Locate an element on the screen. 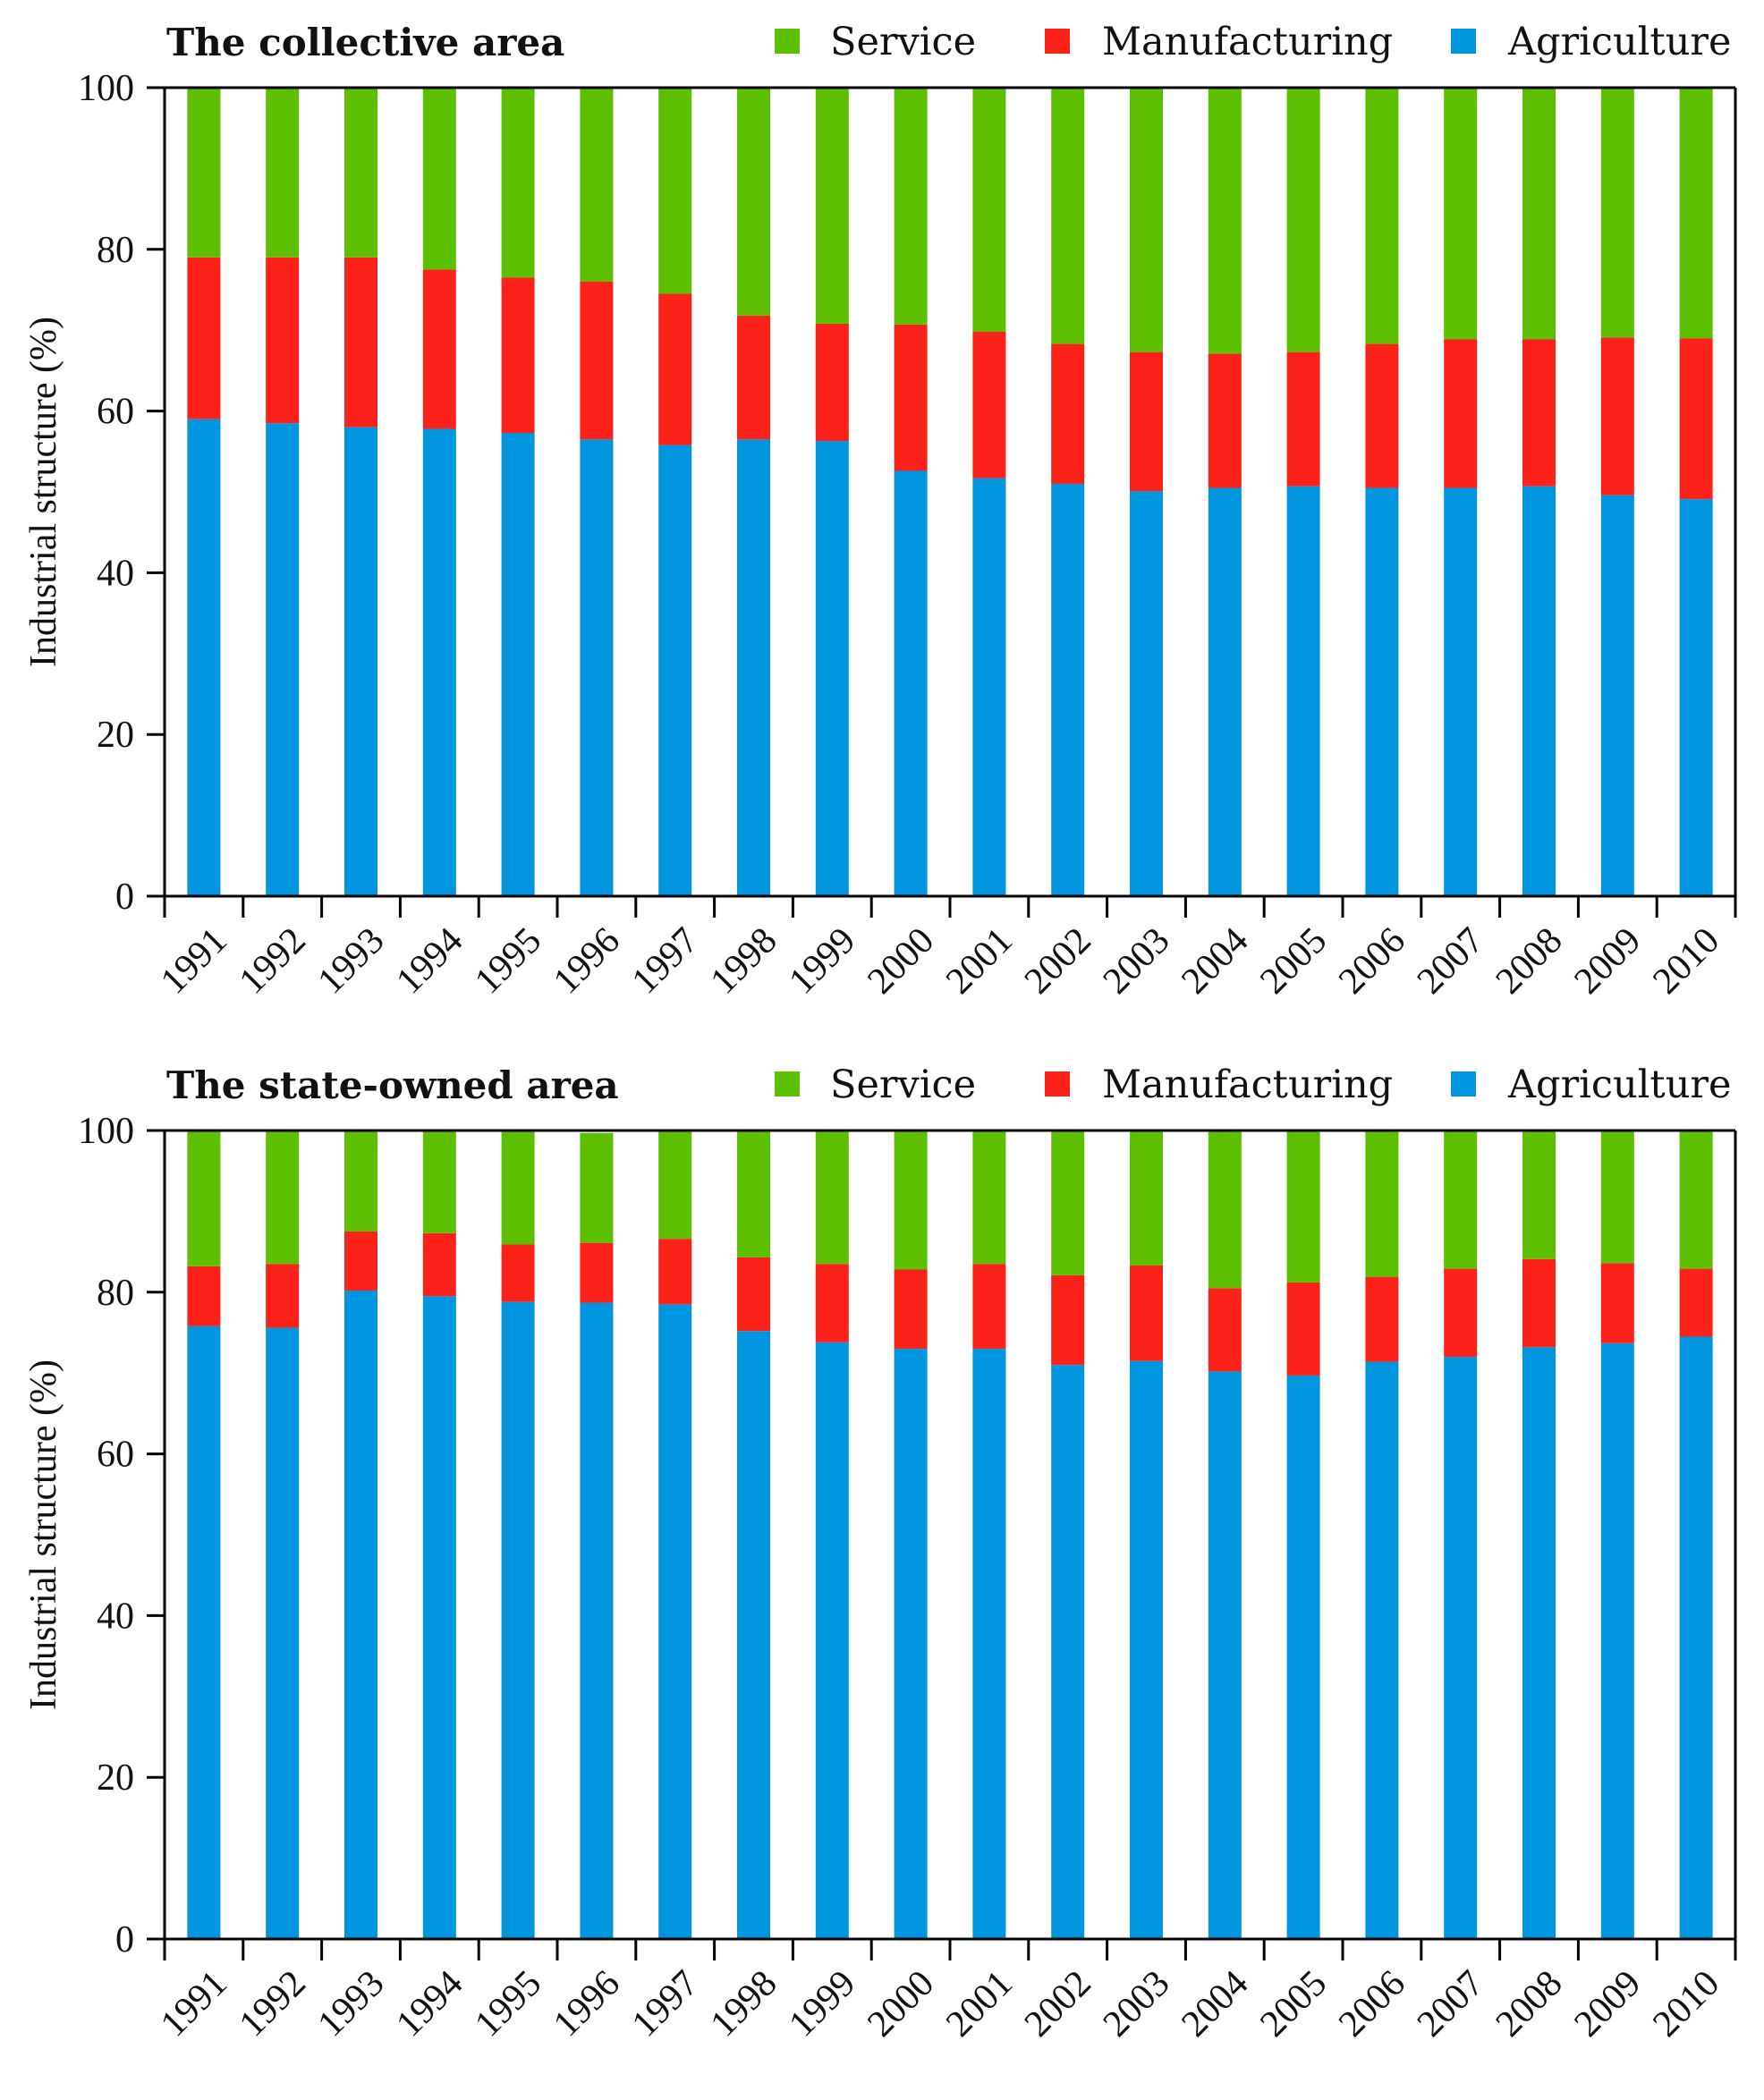  bar-manufacturing-2010 is located at coordinates (1696, 1302).